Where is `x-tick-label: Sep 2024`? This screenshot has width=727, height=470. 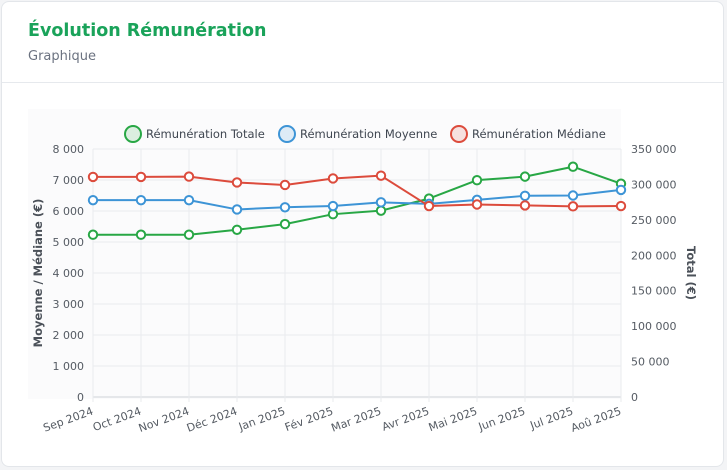
x-tick-label: Sep 2024 is located at coordinates (68, 420).